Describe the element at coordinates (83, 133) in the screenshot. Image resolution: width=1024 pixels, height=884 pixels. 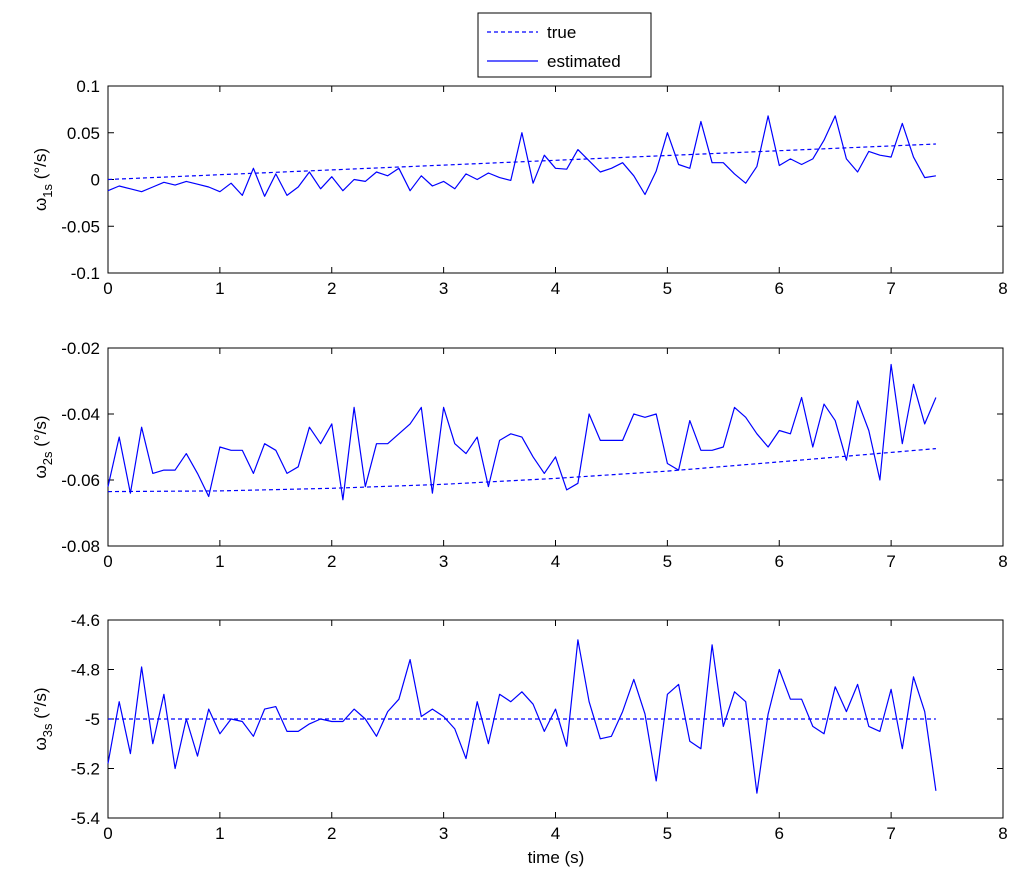
I see `y-tick-label: 0.05` at that location.